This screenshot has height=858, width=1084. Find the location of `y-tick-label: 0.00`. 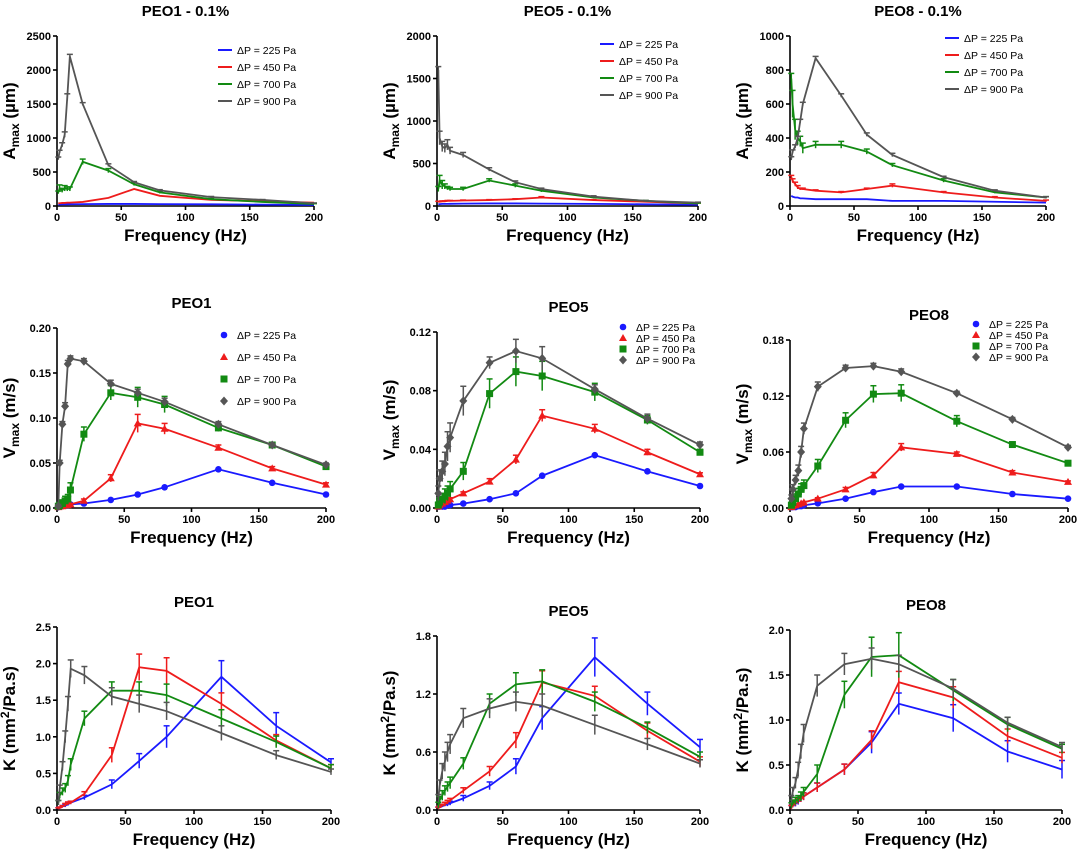

y-tick-label: 0.00 is located at coordinates (420, 509).